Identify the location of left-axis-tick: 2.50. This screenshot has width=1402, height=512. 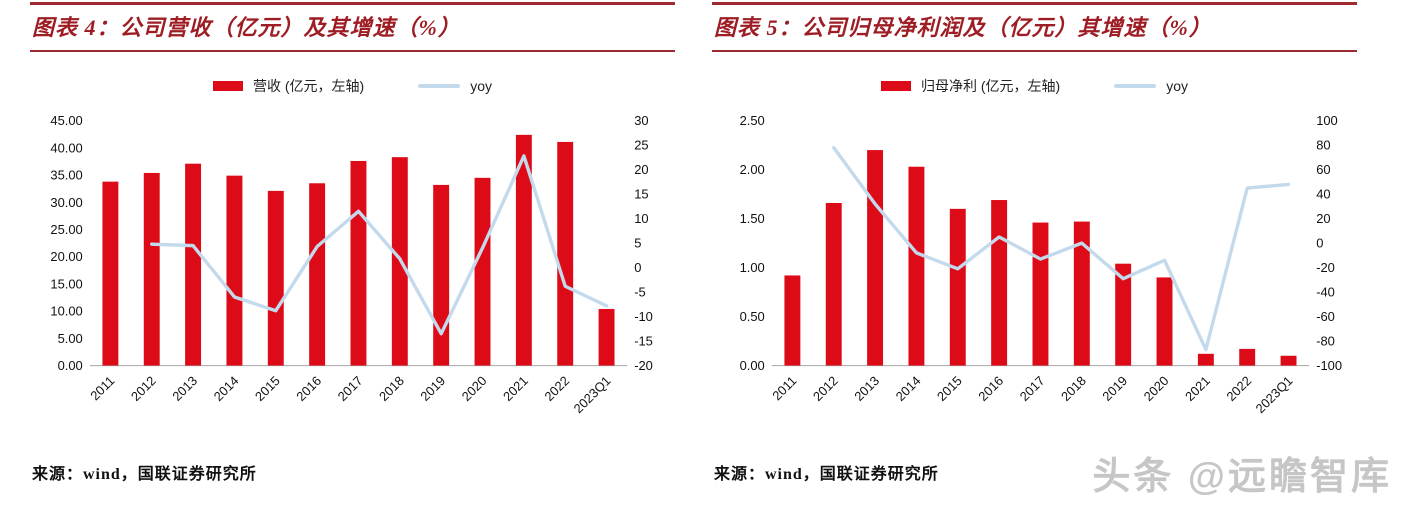
(752, 120).